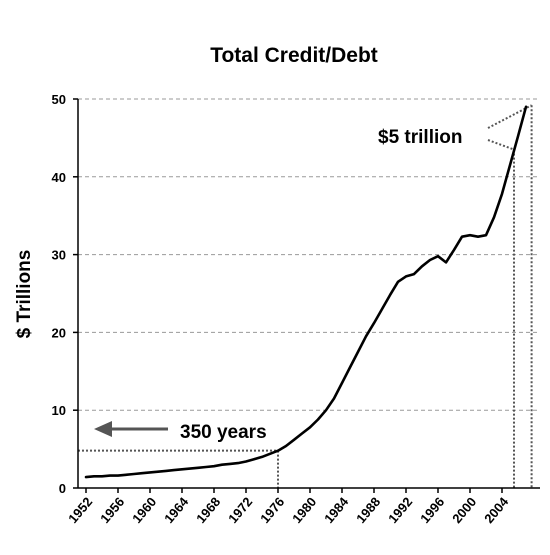 This screenshot has width=550, height=555. I want to click on y-tick-label: 20, so click(59, 332).